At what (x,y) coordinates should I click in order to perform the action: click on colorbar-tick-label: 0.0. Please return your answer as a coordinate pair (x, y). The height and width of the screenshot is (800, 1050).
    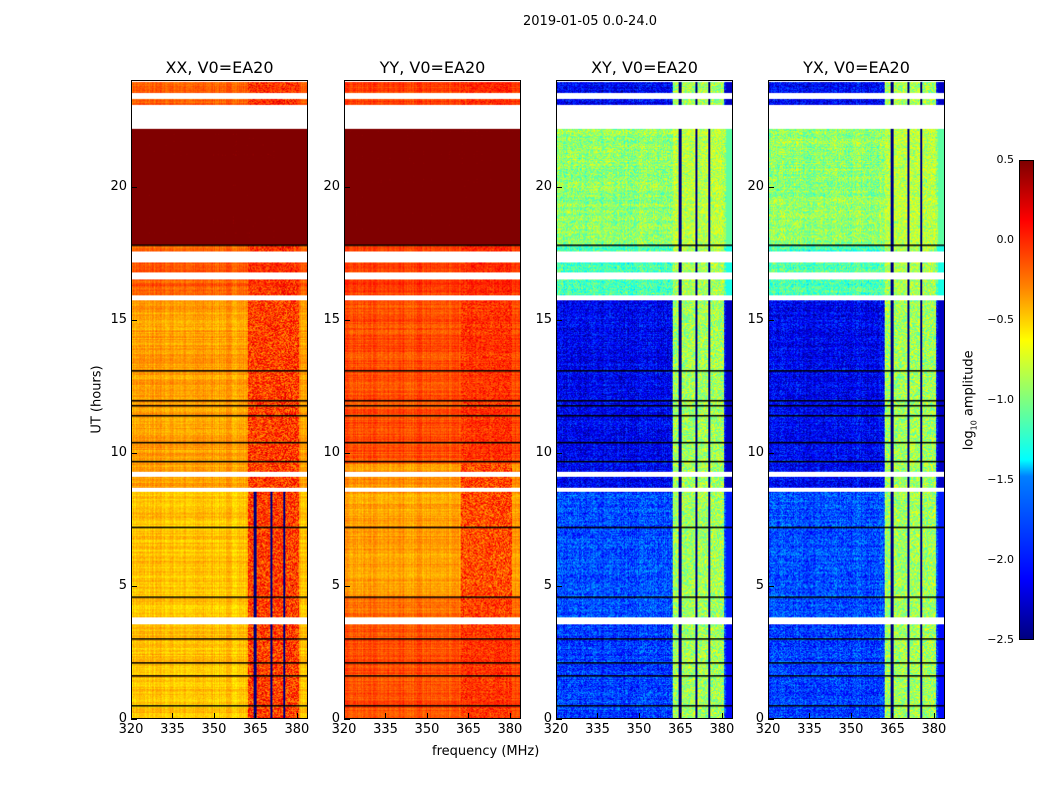
    Looking at the image, I should click on (1005, 239).